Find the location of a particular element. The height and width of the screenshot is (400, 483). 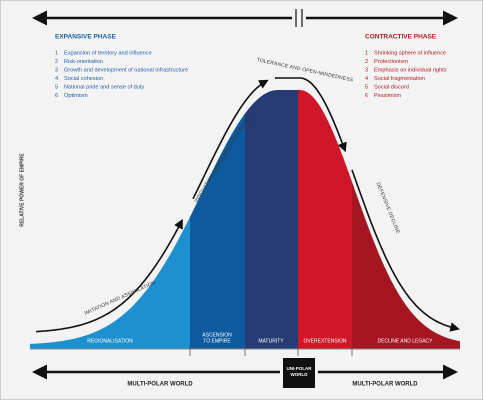

uni-polar-box is located at coordinates (299, 373).